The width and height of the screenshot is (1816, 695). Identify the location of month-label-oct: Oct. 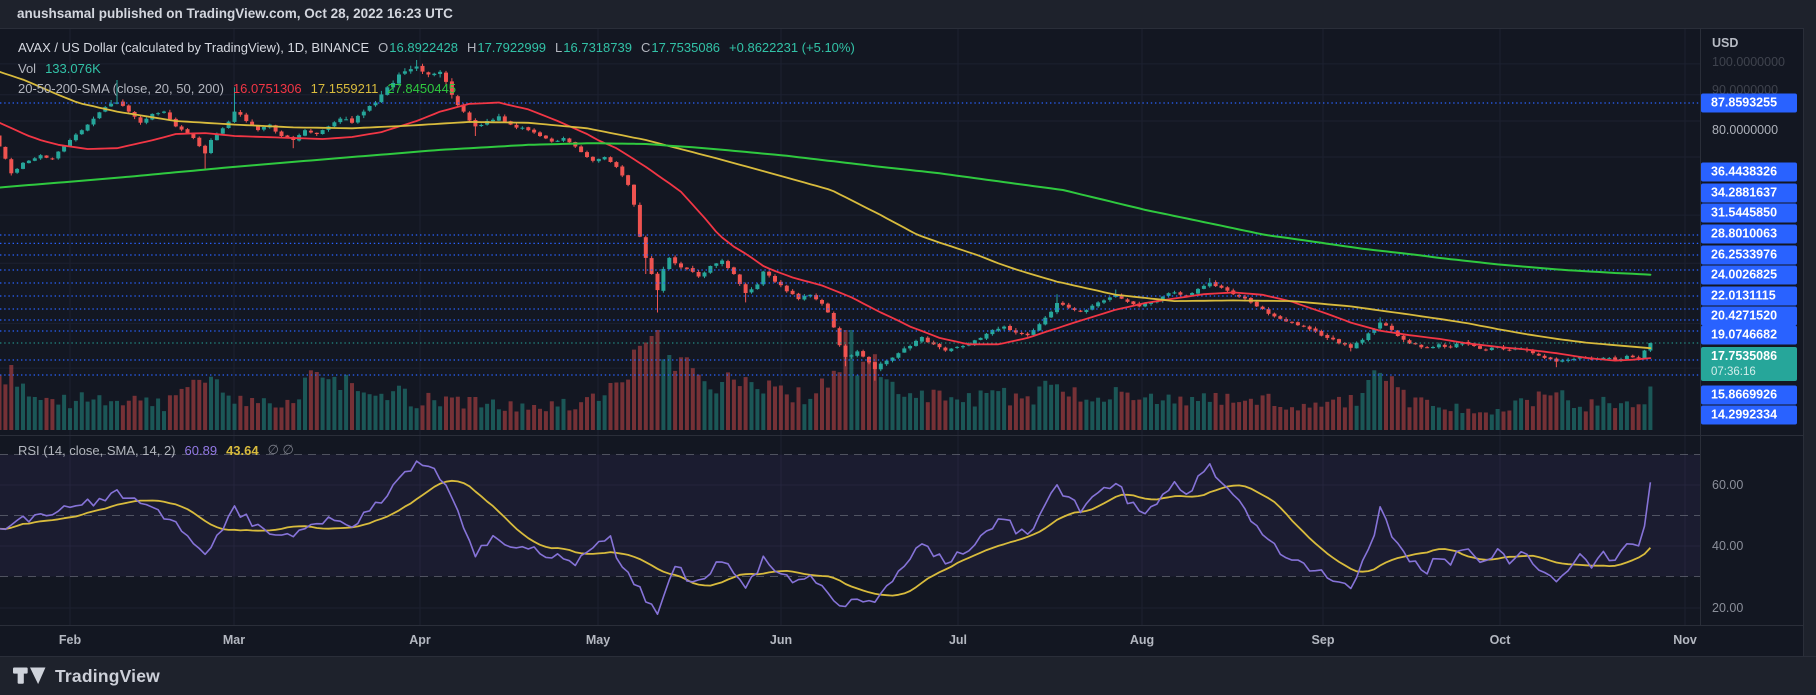
(1500, 640).